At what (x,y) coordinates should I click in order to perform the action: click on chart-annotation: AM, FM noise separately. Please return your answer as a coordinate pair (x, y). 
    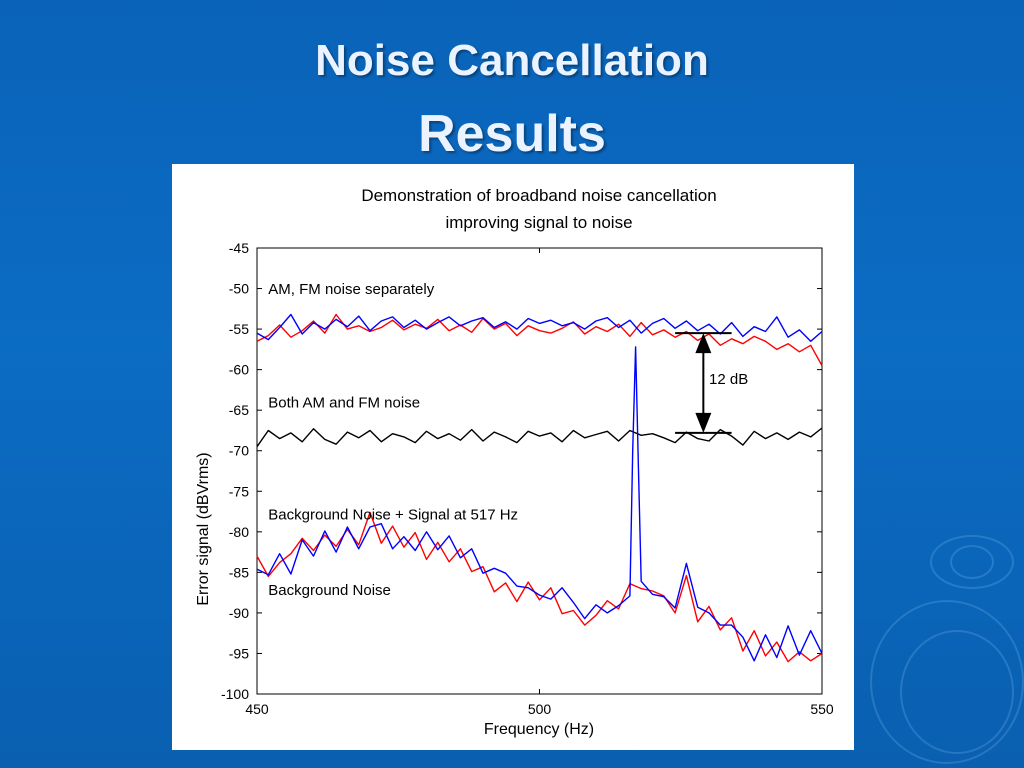
    Looking at the image, I should click on (351, 289).